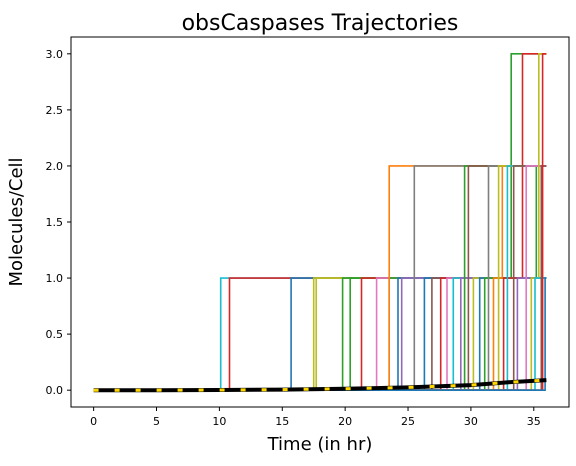  Describe the element at coordinates (320, 444) in the screenshot. I see `x-axis-label: Time (in hr)` at that location.